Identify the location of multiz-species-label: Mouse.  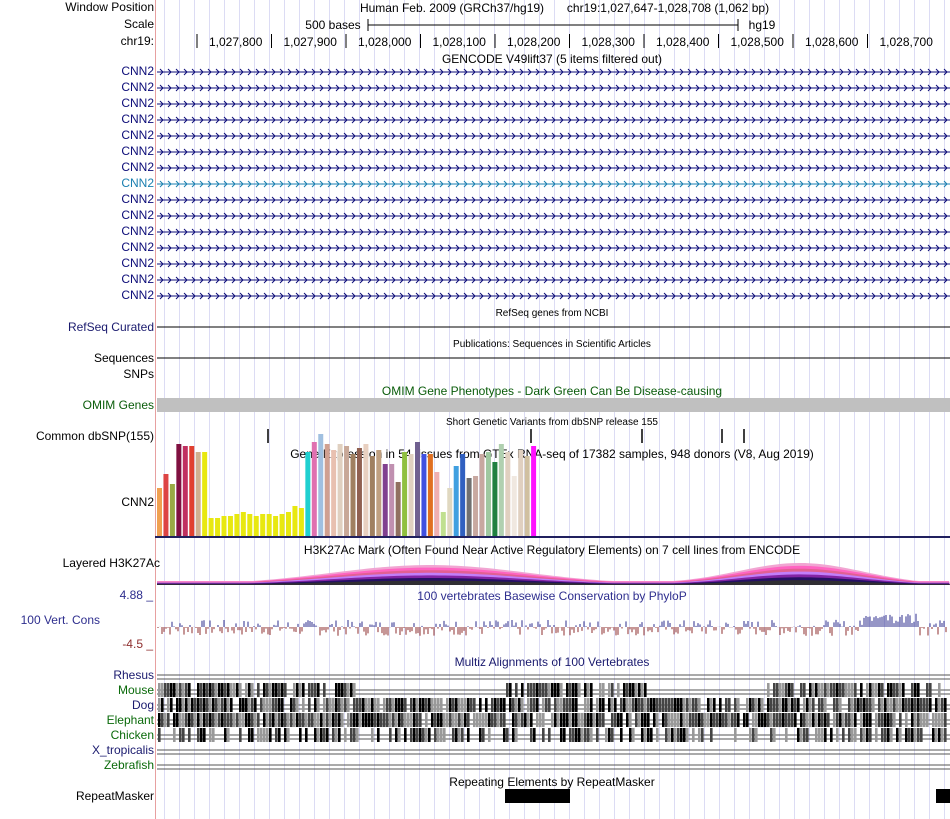
(135, 690).